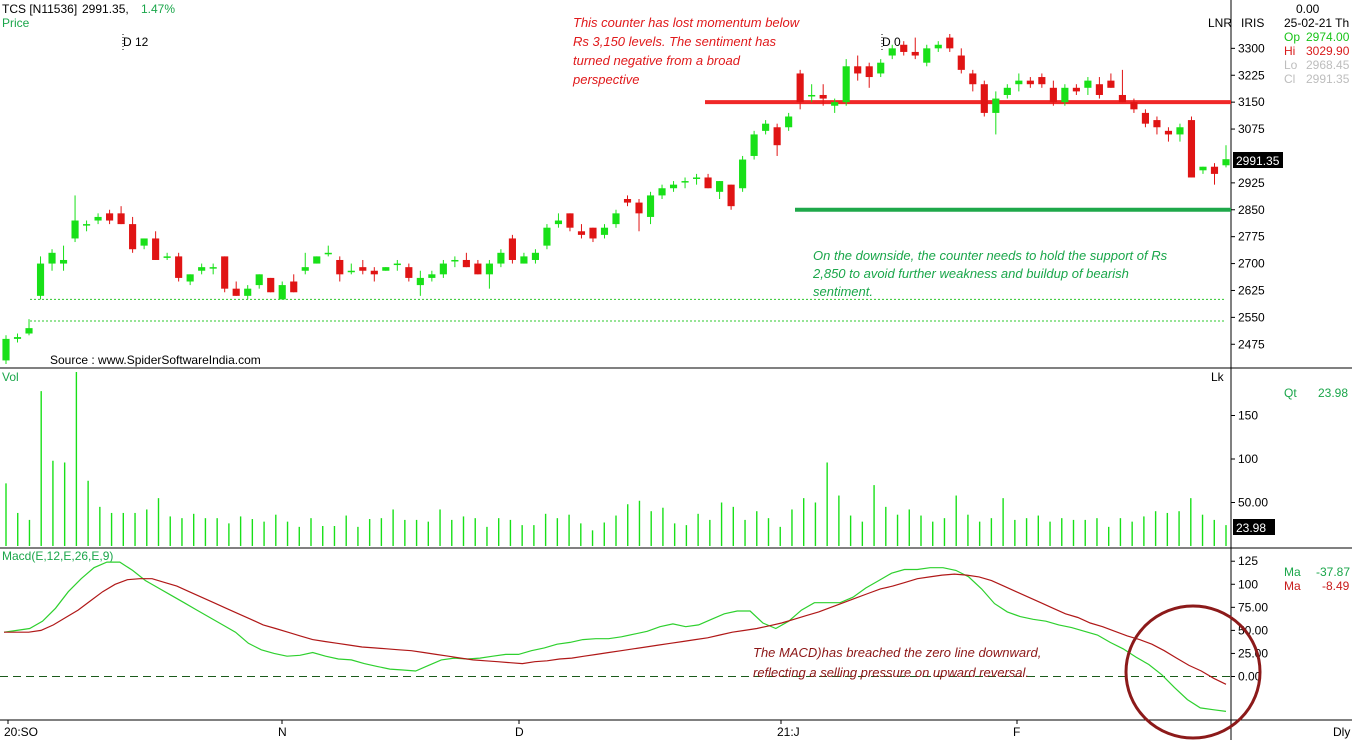 The image size is (1352, 740). I want to click on top-value-label: 0.00, so click(1308, 9).